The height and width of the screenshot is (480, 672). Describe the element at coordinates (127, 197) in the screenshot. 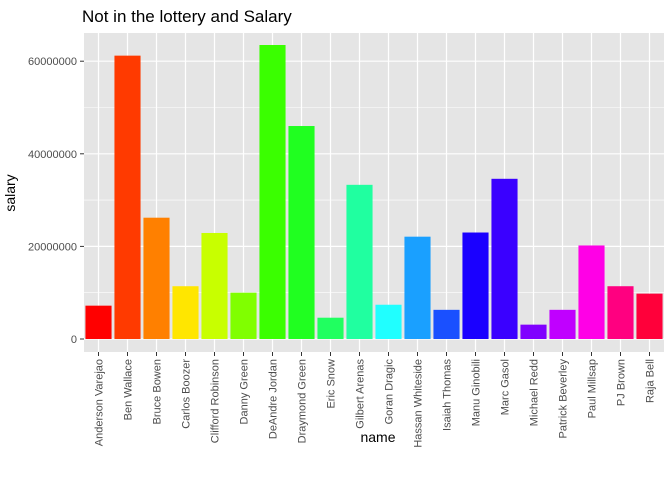

I see `bar-ben-wallace` at that location.